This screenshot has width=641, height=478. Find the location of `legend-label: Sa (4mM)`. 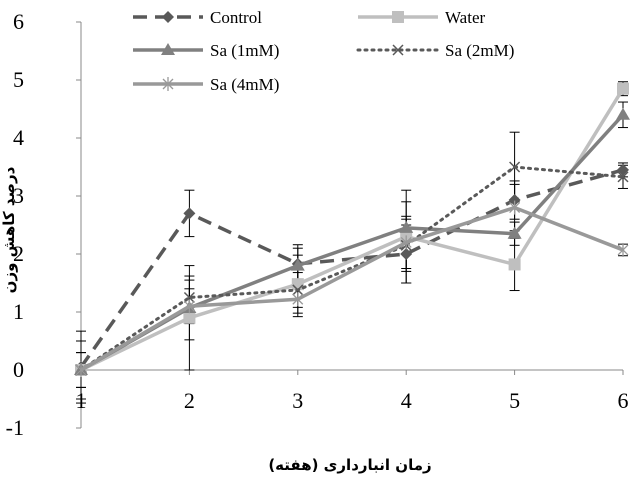

legend-label: Sa (4mM) is located at coordinates (244, 84).